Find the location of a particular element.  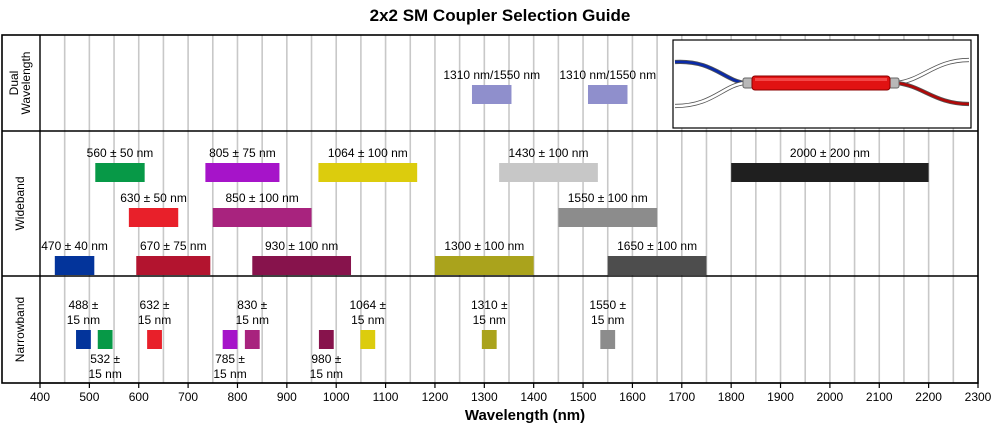

bar-label: 1064 ± is located at coordinates (367, 305).